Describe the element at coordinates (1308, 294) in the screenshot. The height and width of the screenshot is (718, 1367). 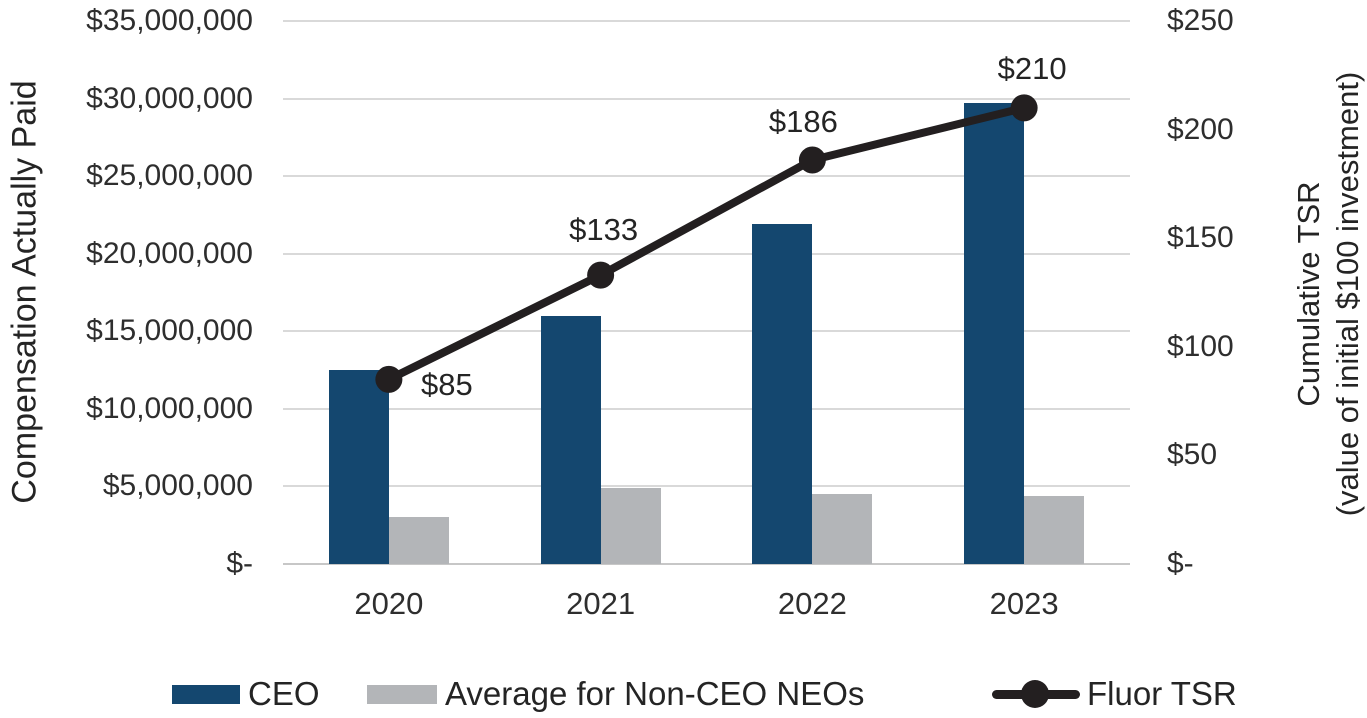
I see `right-axis-title-line1: Cumulative TSR` at that location.